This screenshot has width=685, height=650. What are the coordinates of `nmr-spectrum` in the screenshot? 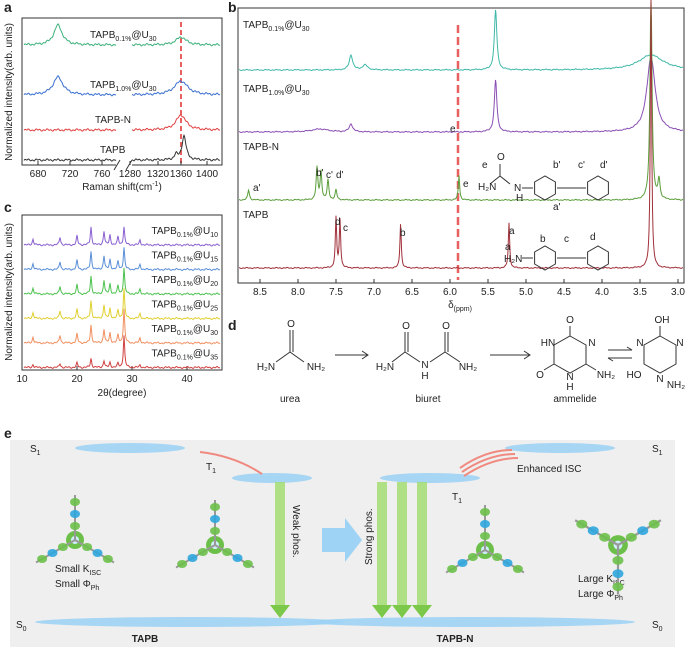 It's located at (460, 95).